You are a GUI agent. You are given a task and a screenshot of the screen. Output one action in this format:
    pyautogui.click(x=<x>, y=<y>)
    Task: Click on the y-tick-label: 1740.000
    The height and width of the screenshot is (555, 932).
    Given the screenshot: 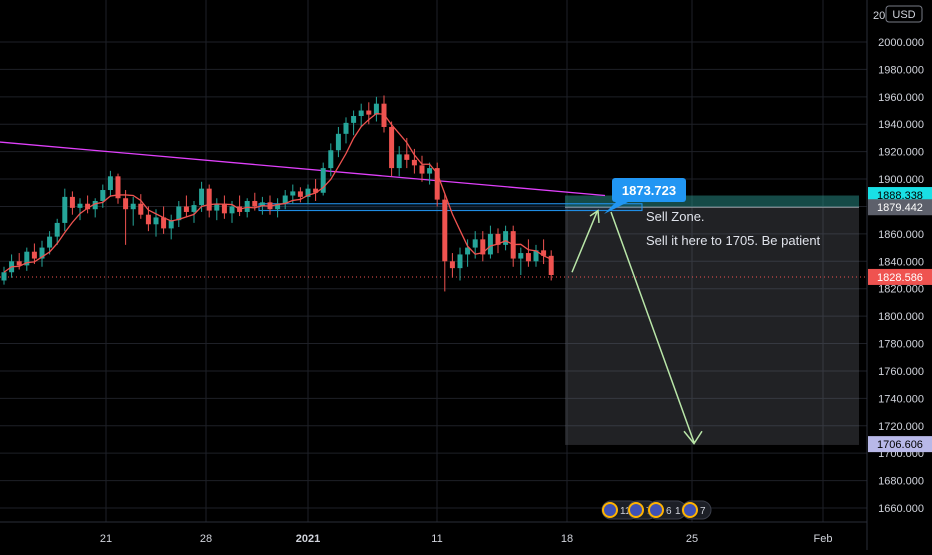 What is the action you would take?
    pyautogui.click(x=901, y=399)
    